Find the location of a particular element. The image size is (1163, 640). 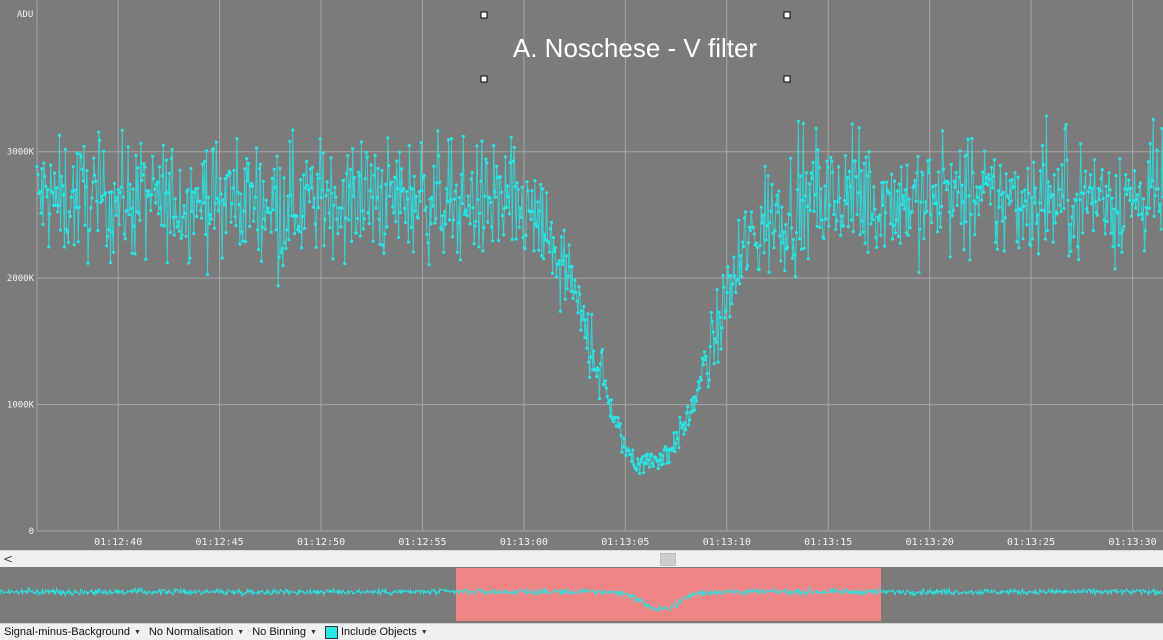

normalisation-dropdown: No Normalisation ▼ is located at coordinates (196, 632).